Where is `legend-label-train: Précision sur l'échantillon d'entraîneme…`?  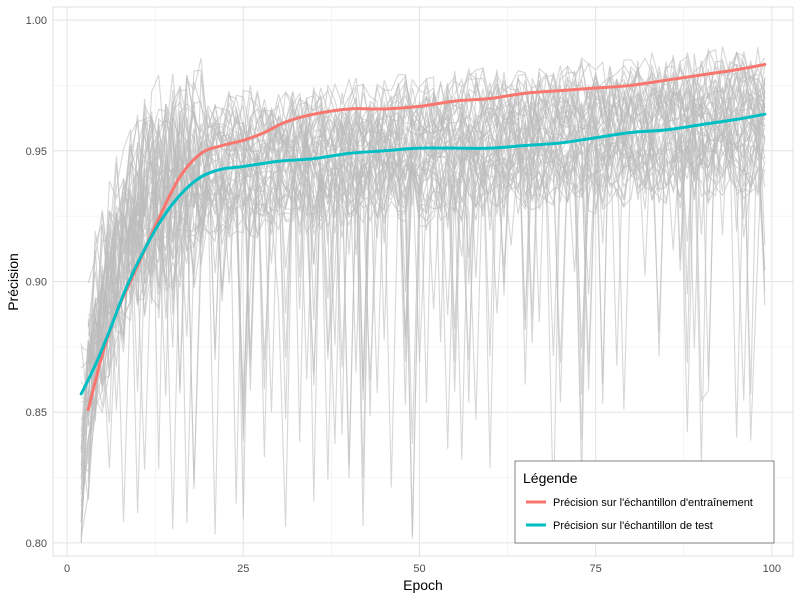 legend-label-train: Précision sur l'échantillon d'entraîneme… is located at coordinates (653, 503).